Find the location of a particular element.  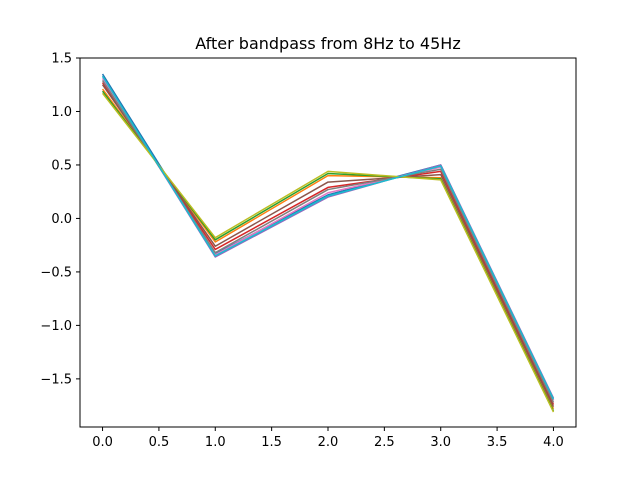

x-axis: 0.0 0.5 1.0 1.5 2.0 2.5 3.0 3.5 4.0 is located at coordinates (328, 438).